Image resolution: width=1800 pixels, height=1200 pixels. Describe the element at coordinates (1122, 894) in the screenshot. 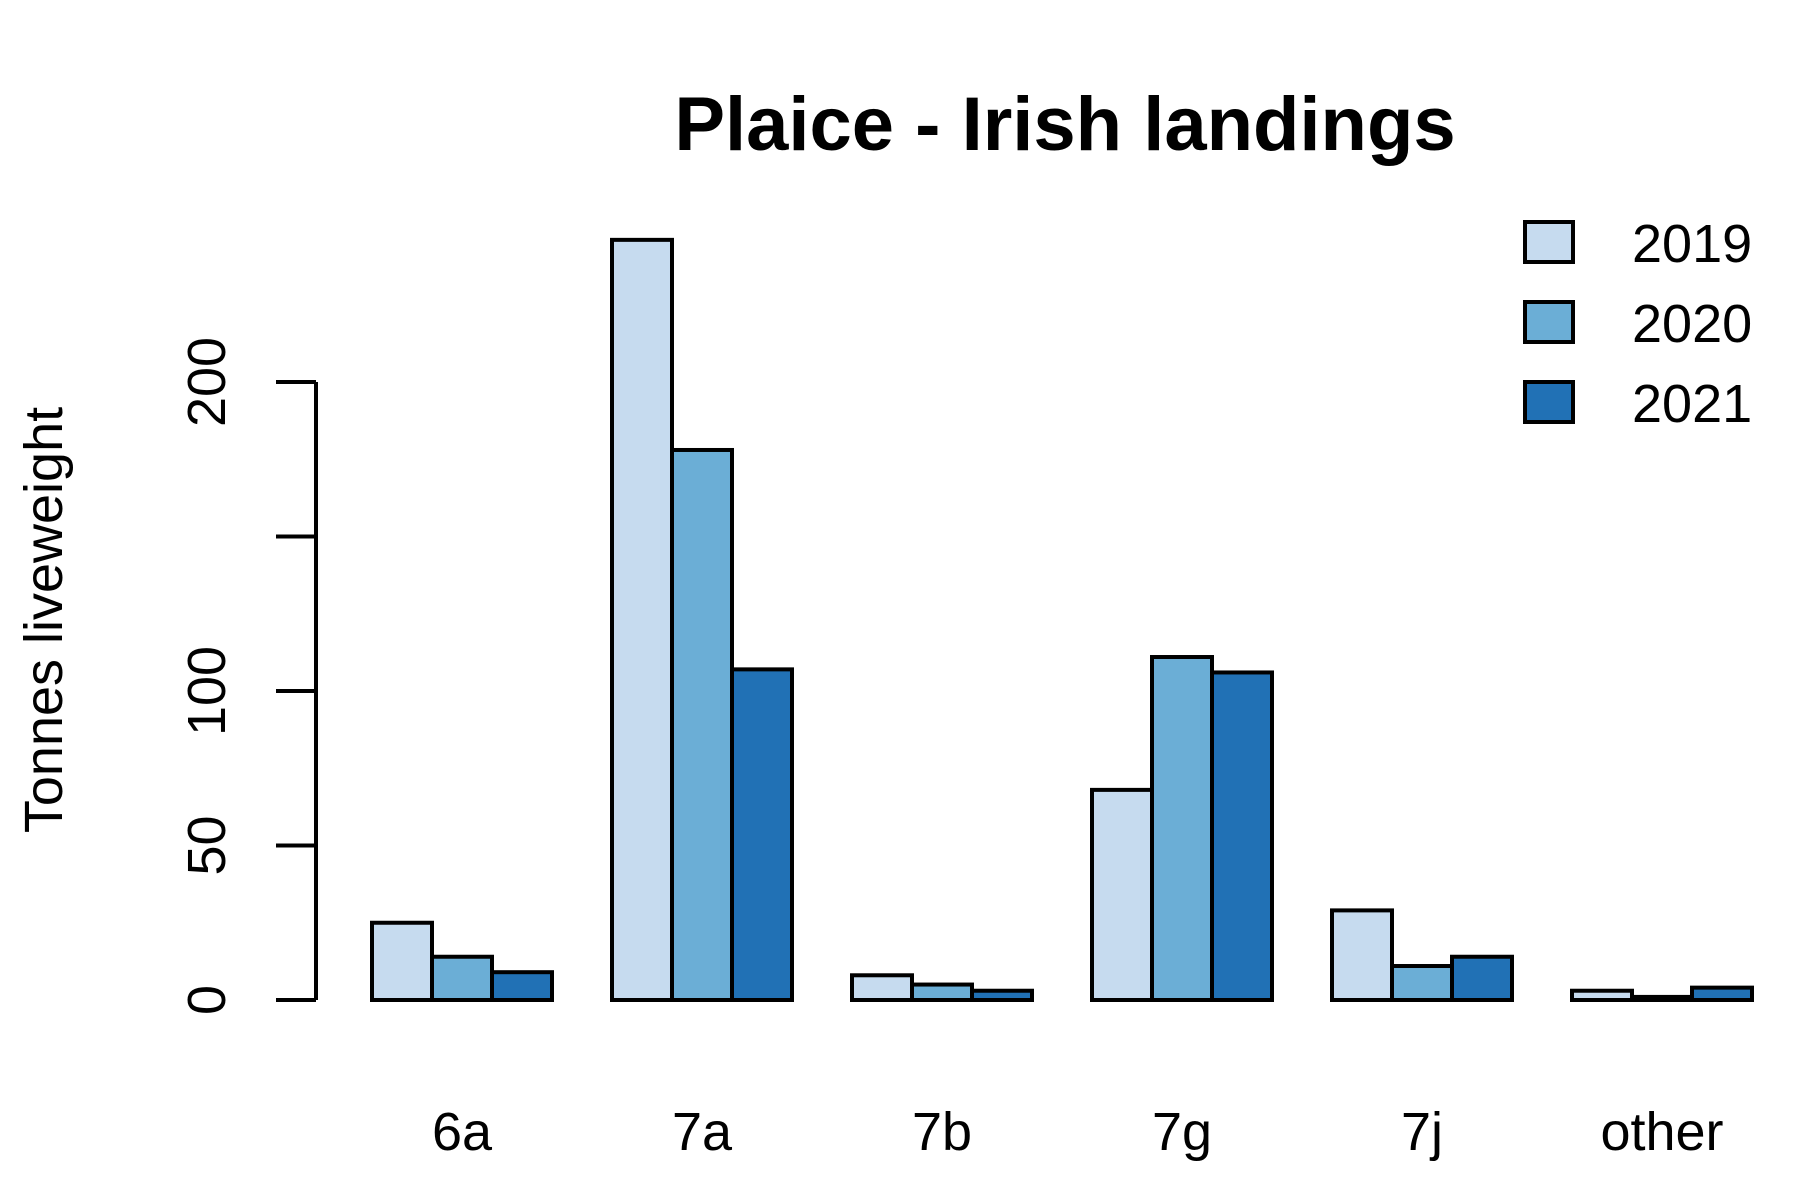

I see `bar-7g-2019` at that location.